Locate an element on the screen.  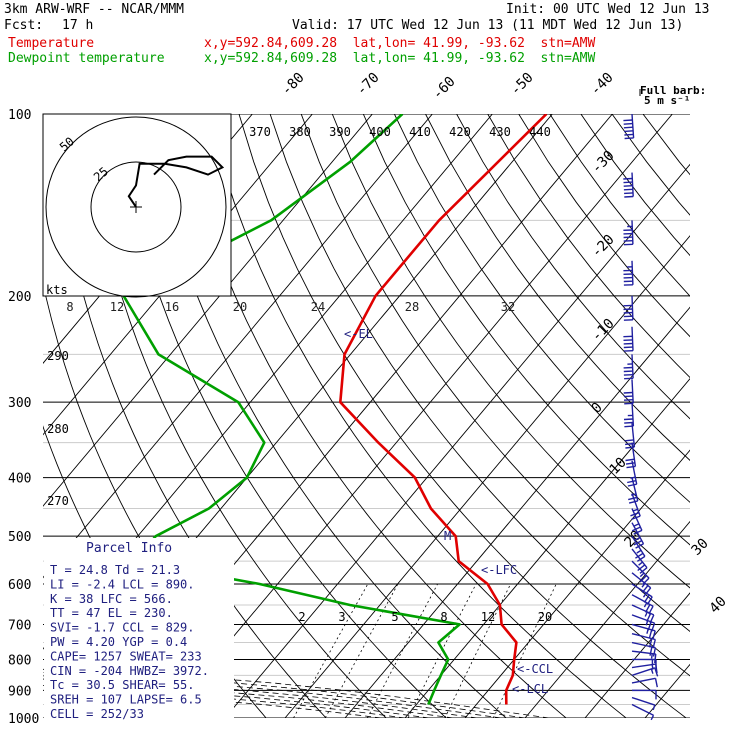
parcel-info-title: Parcel Info is located at coordinates (129, 548).